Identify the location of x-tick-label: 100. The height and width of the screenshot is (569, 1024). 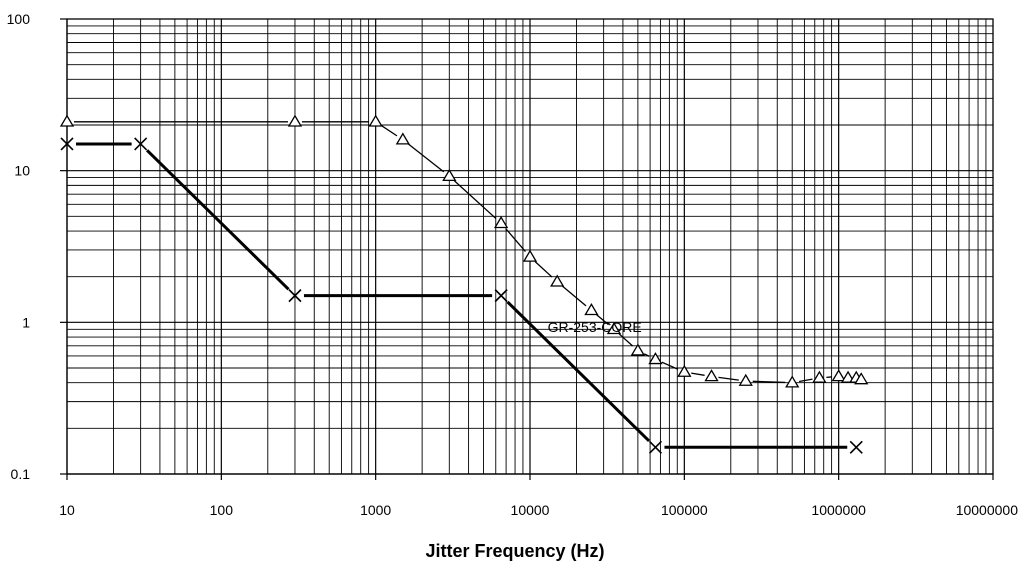
(222, 510).